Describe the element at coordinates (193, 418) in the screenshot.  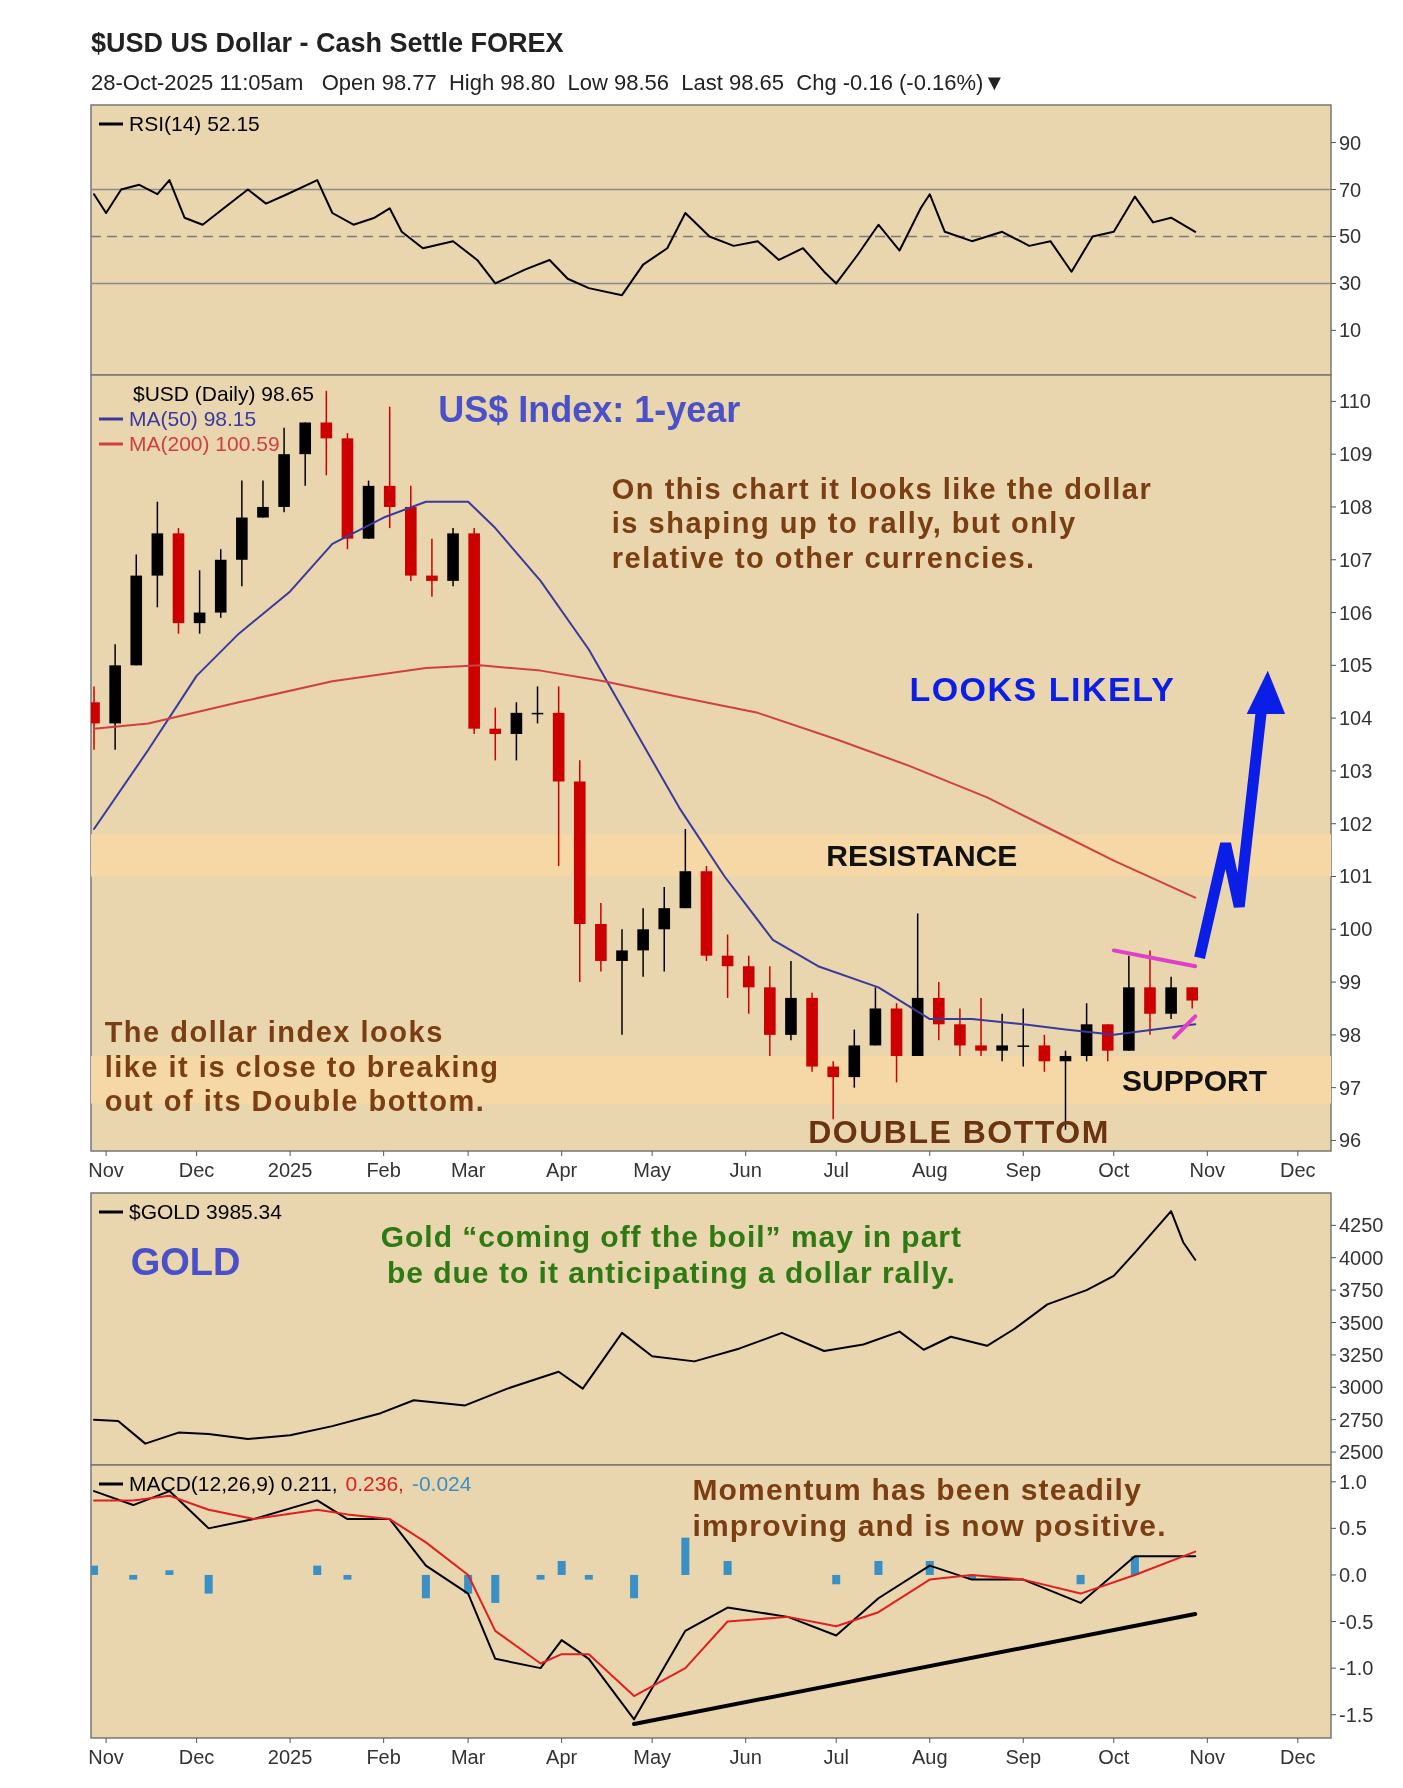
I see `legend-label: MA(50) 98.15` at that location.